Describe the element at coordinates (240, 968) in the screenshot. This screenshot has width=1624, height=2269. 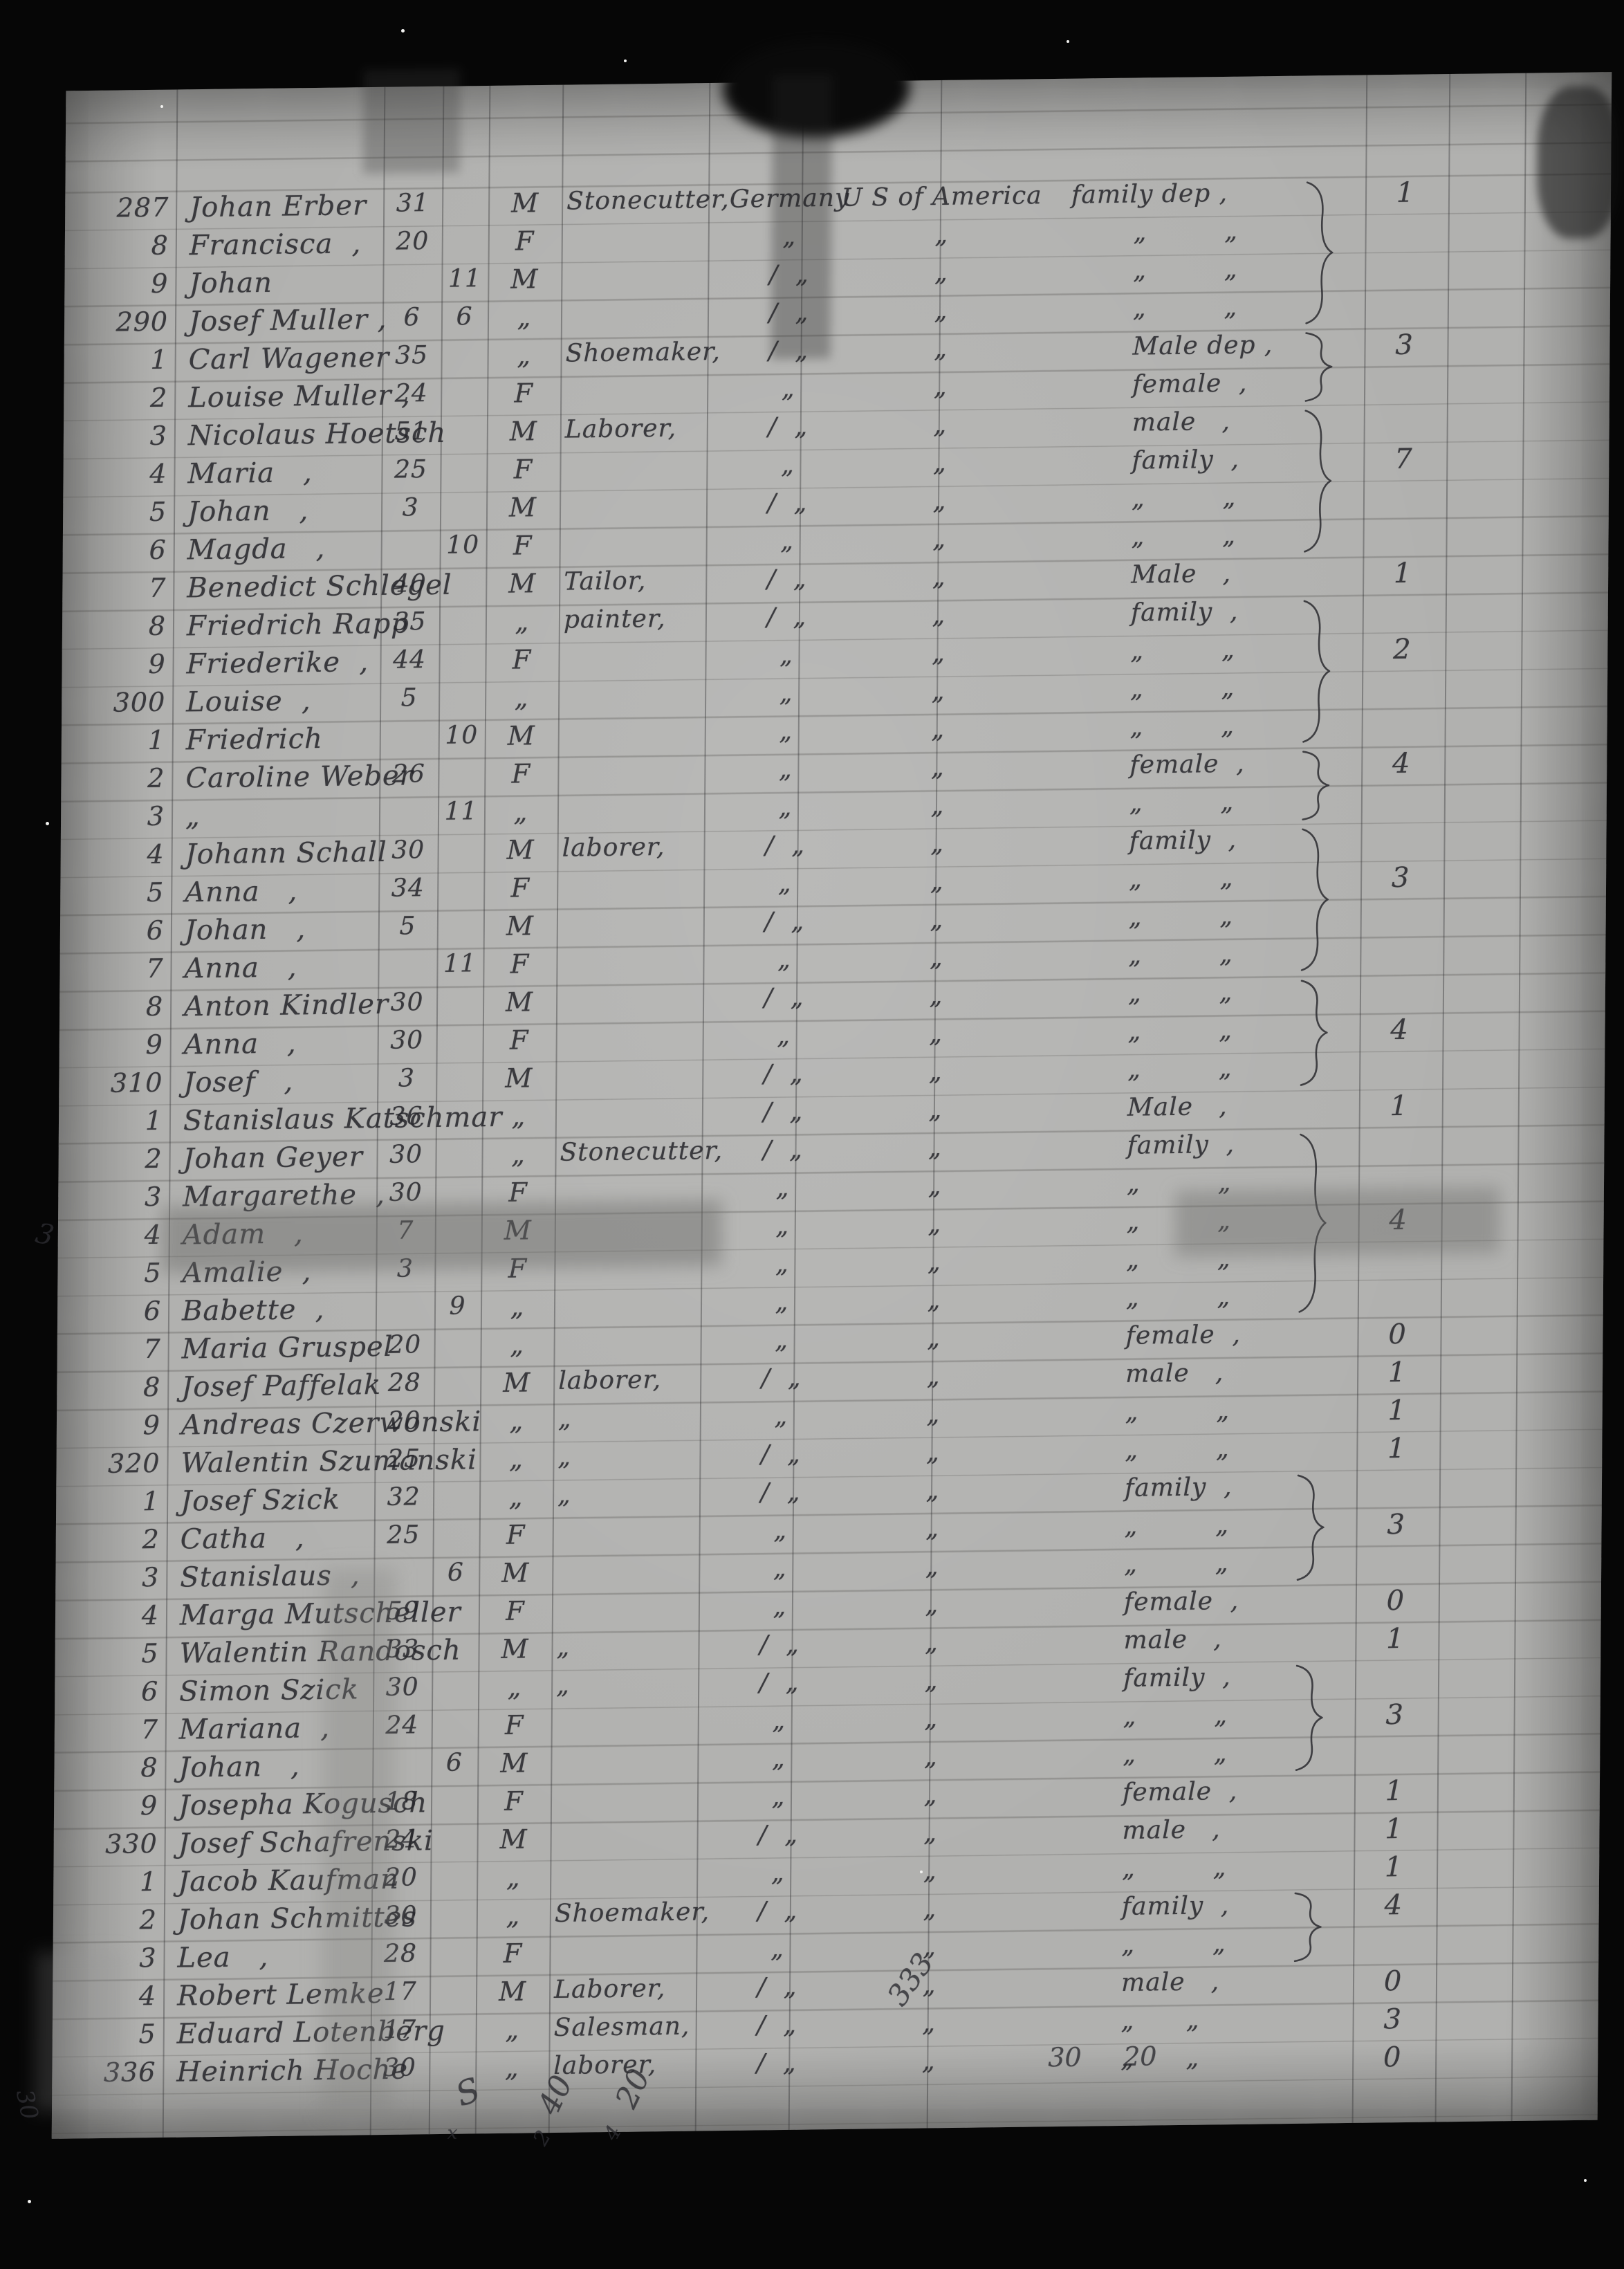
I see `passenger-name: Anna ,` at that location.